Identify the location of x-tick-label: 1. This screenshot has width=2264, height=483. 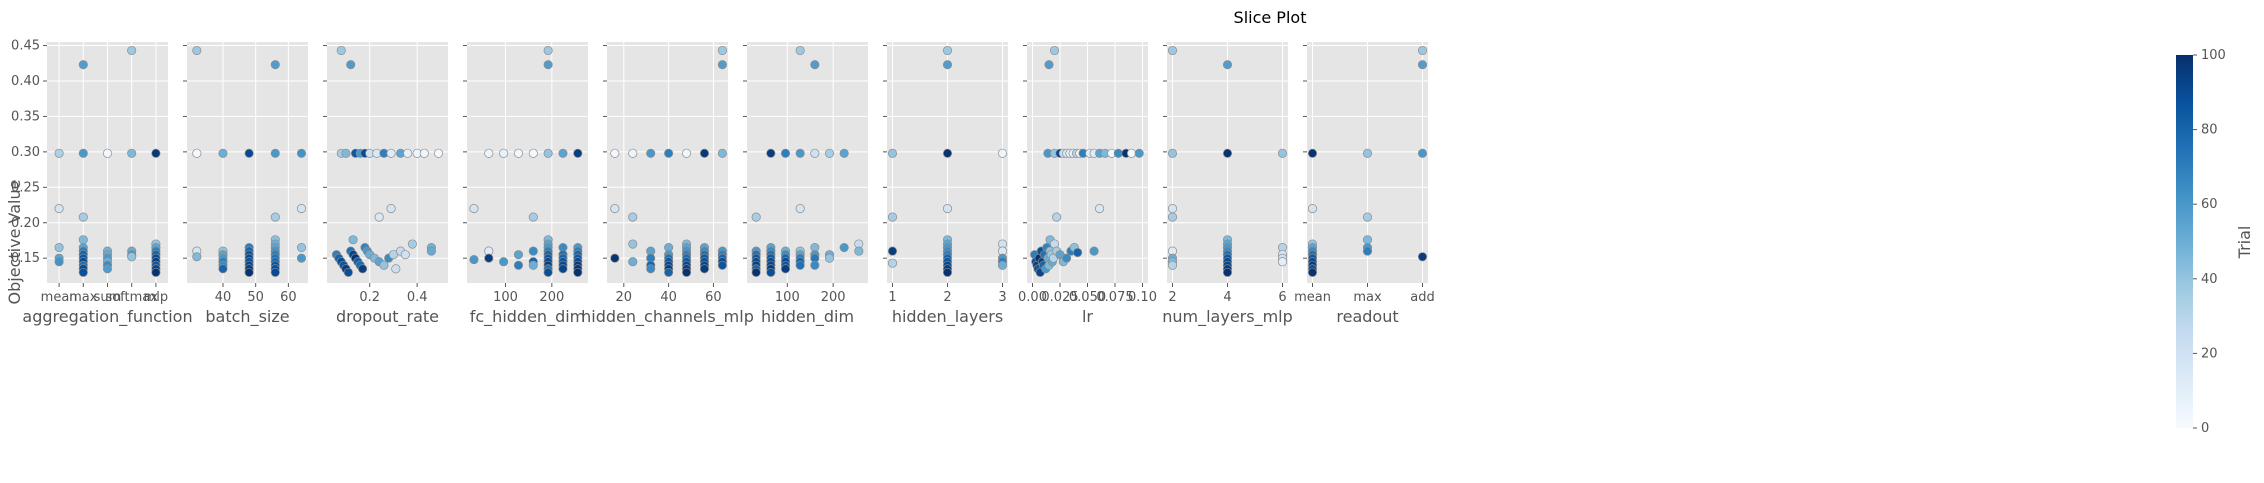
(892, 297).